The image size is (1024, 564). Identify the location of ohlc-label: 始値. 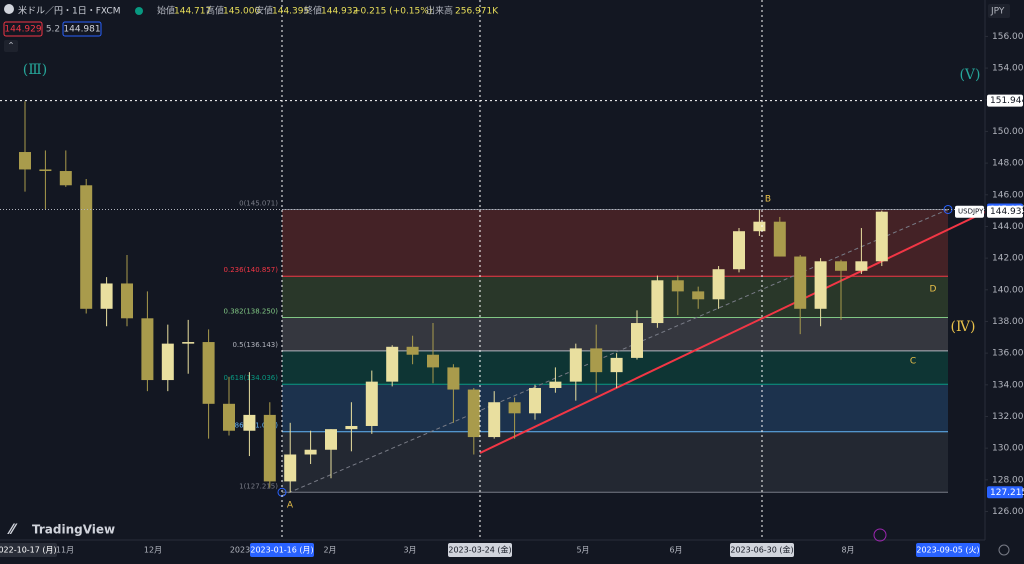
(166, 11).